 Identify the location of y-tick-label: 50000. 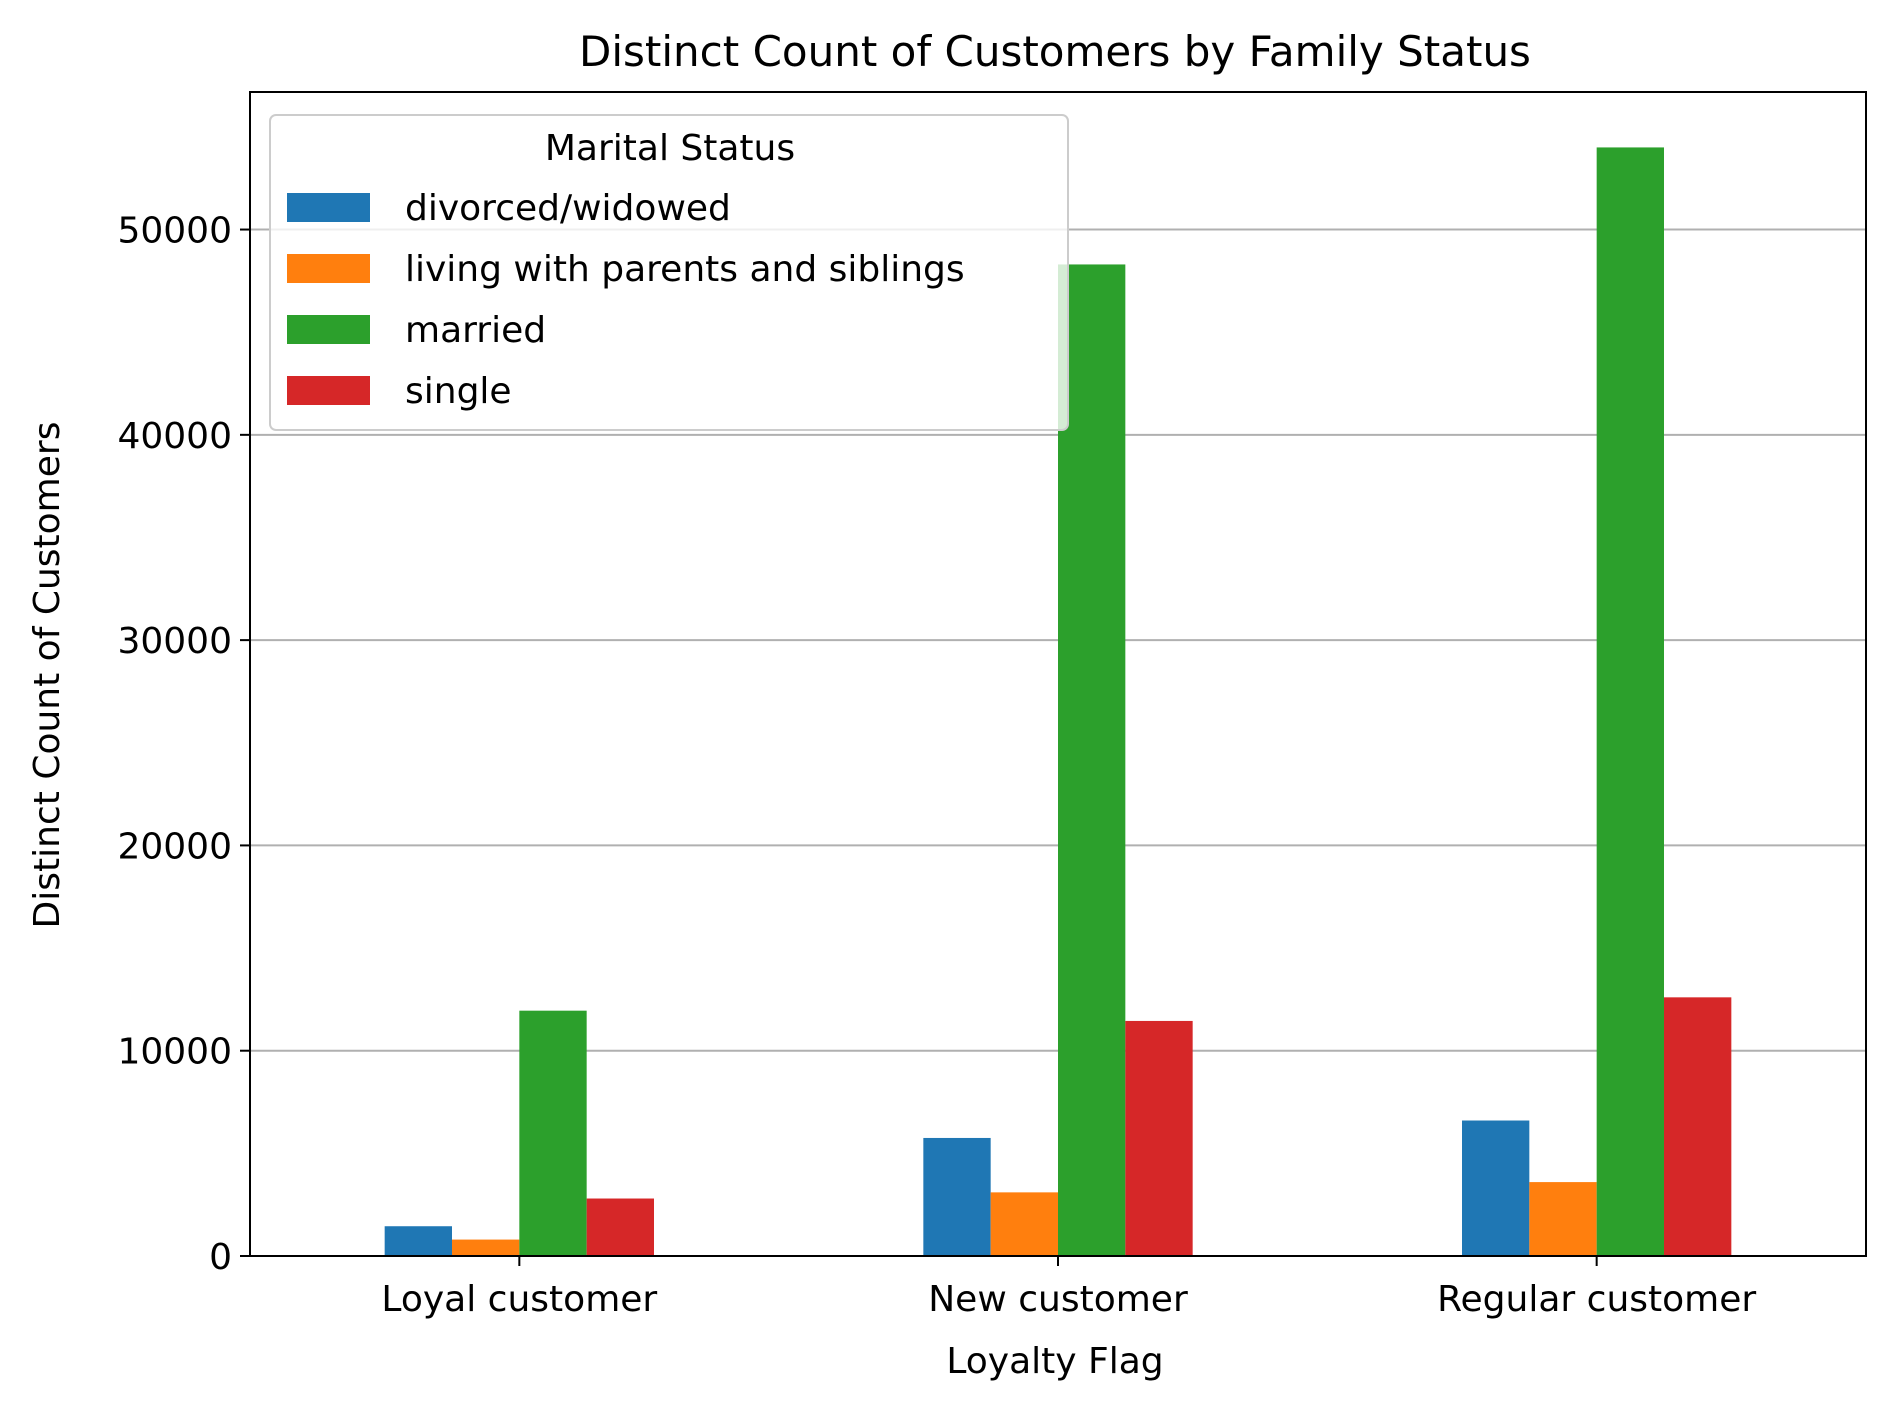
(174, 231).